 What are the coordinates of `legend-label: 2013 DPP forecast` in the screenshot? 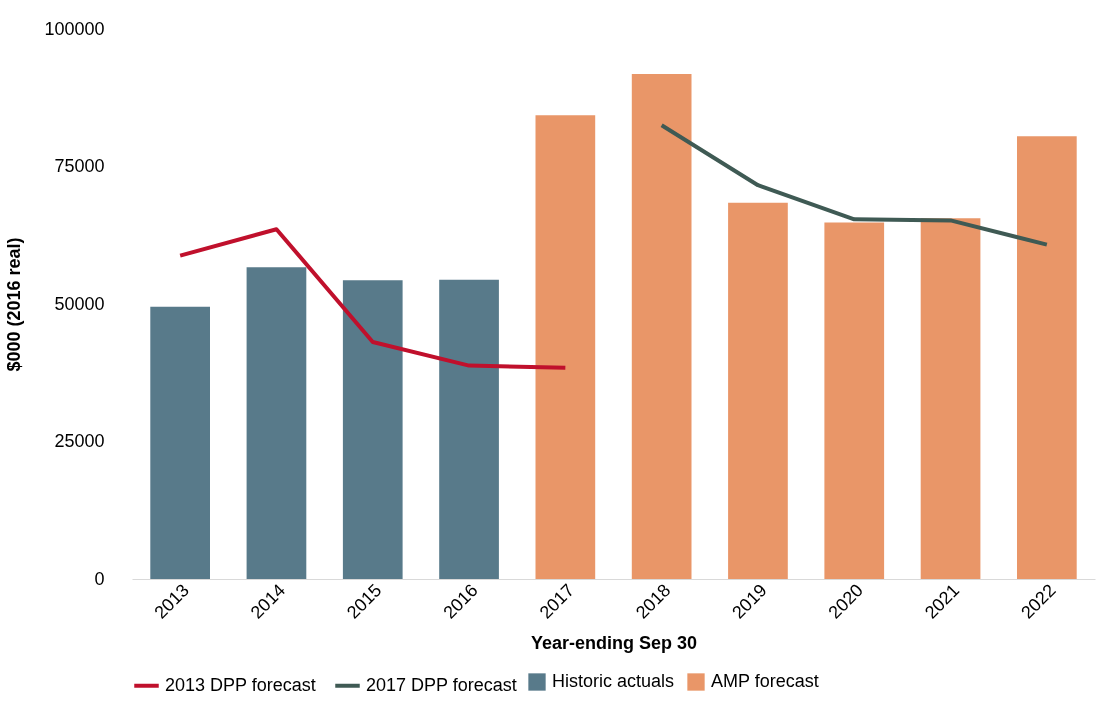 It's located at (240, 684).